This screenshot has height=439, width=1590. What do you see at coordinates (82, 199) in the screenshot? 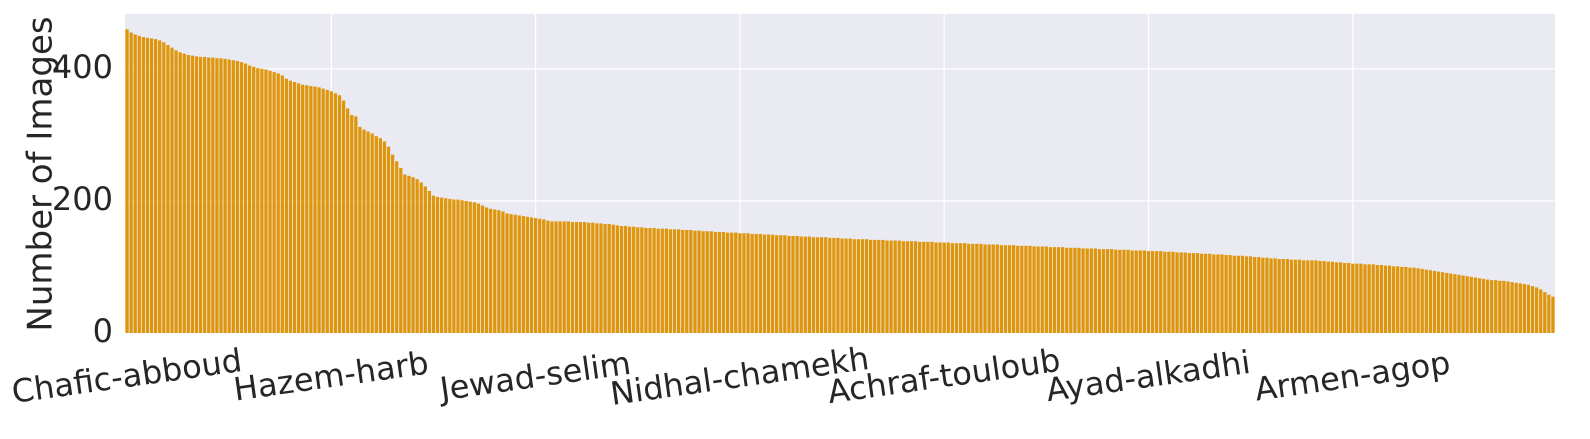
I see `y-tick-label: 200` at bounding box center [82, 199].